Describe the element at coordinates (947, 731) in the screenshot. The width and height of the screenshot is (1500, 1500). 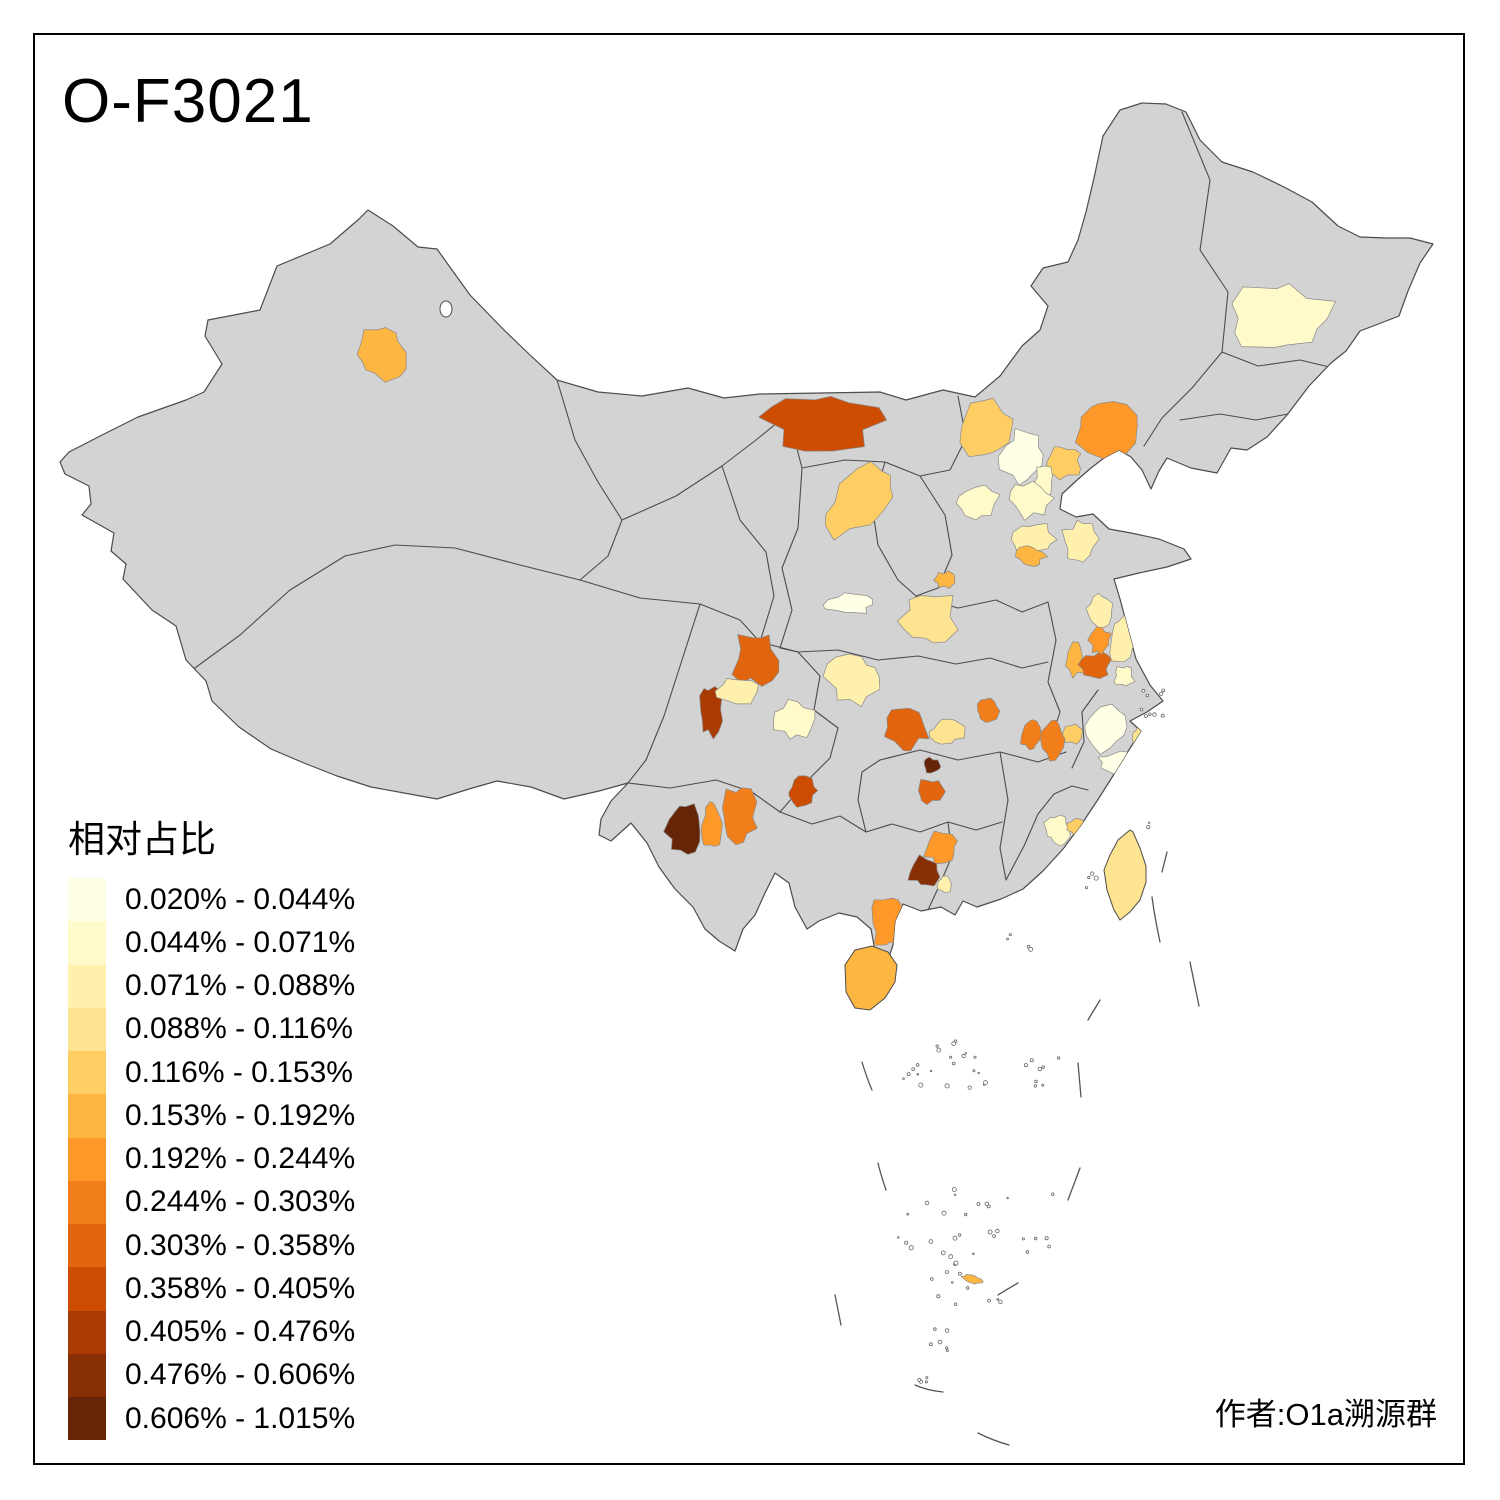
I see `hubei-c-blob` at that location.